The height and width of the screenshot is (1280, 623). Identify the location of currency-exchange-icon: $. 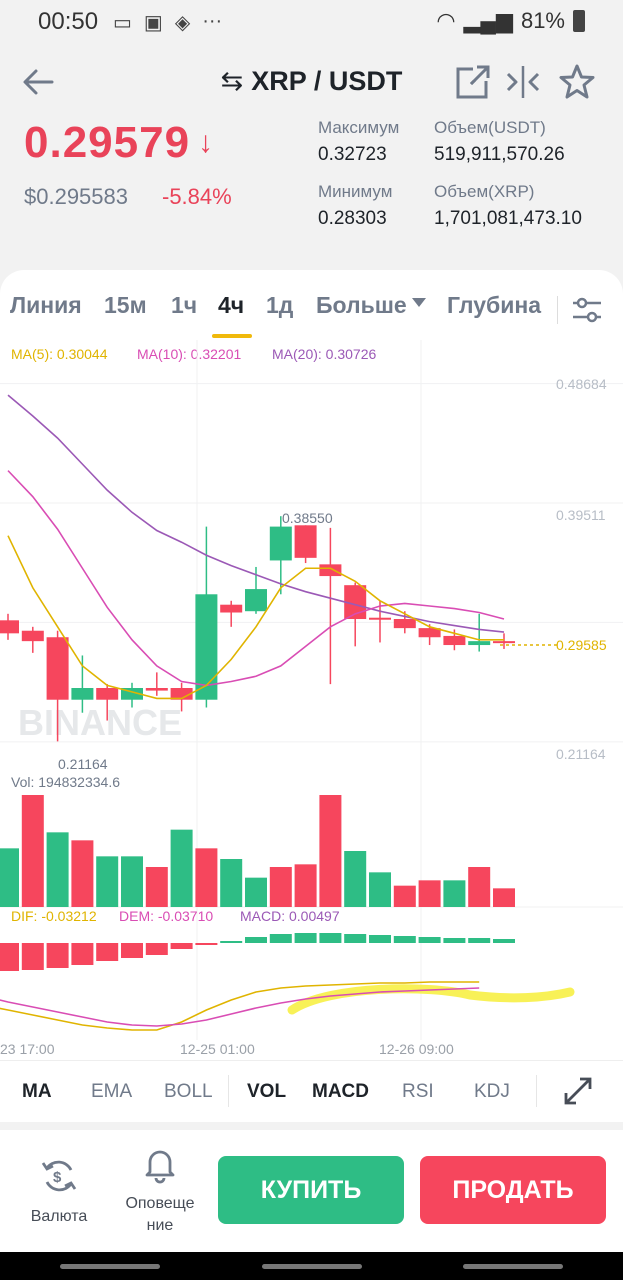
(59, 1176).